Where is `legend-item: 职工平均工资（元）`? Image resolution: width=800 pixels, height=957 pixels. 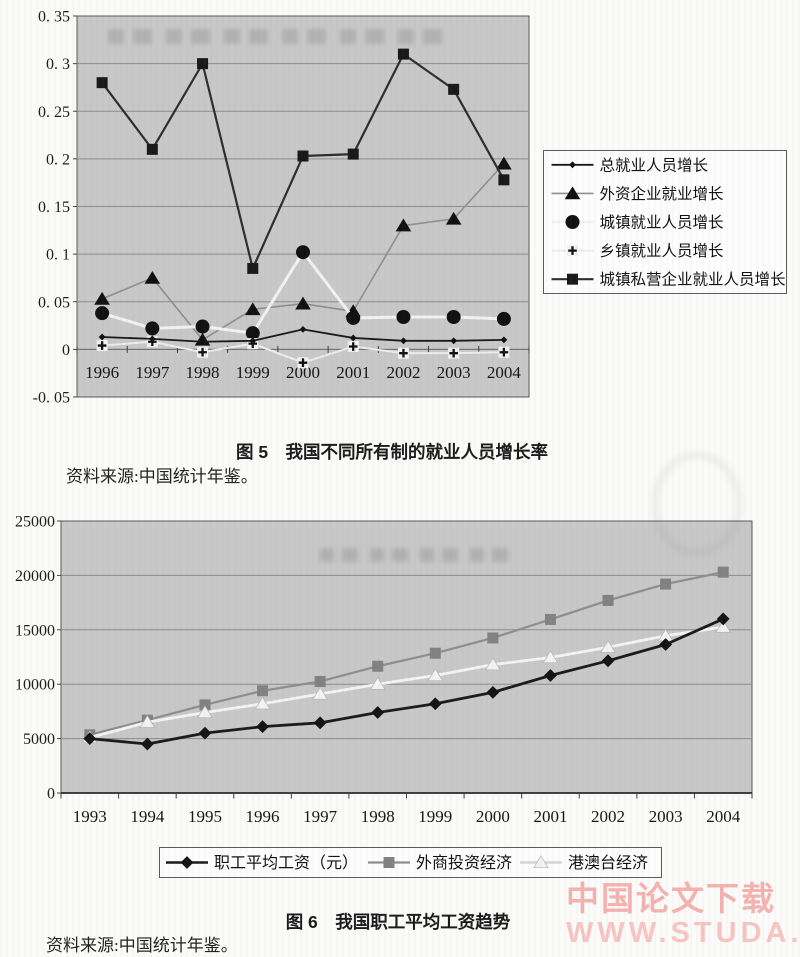 legend-item: 职工平均工资（元） is located at coordinates (262, 863).